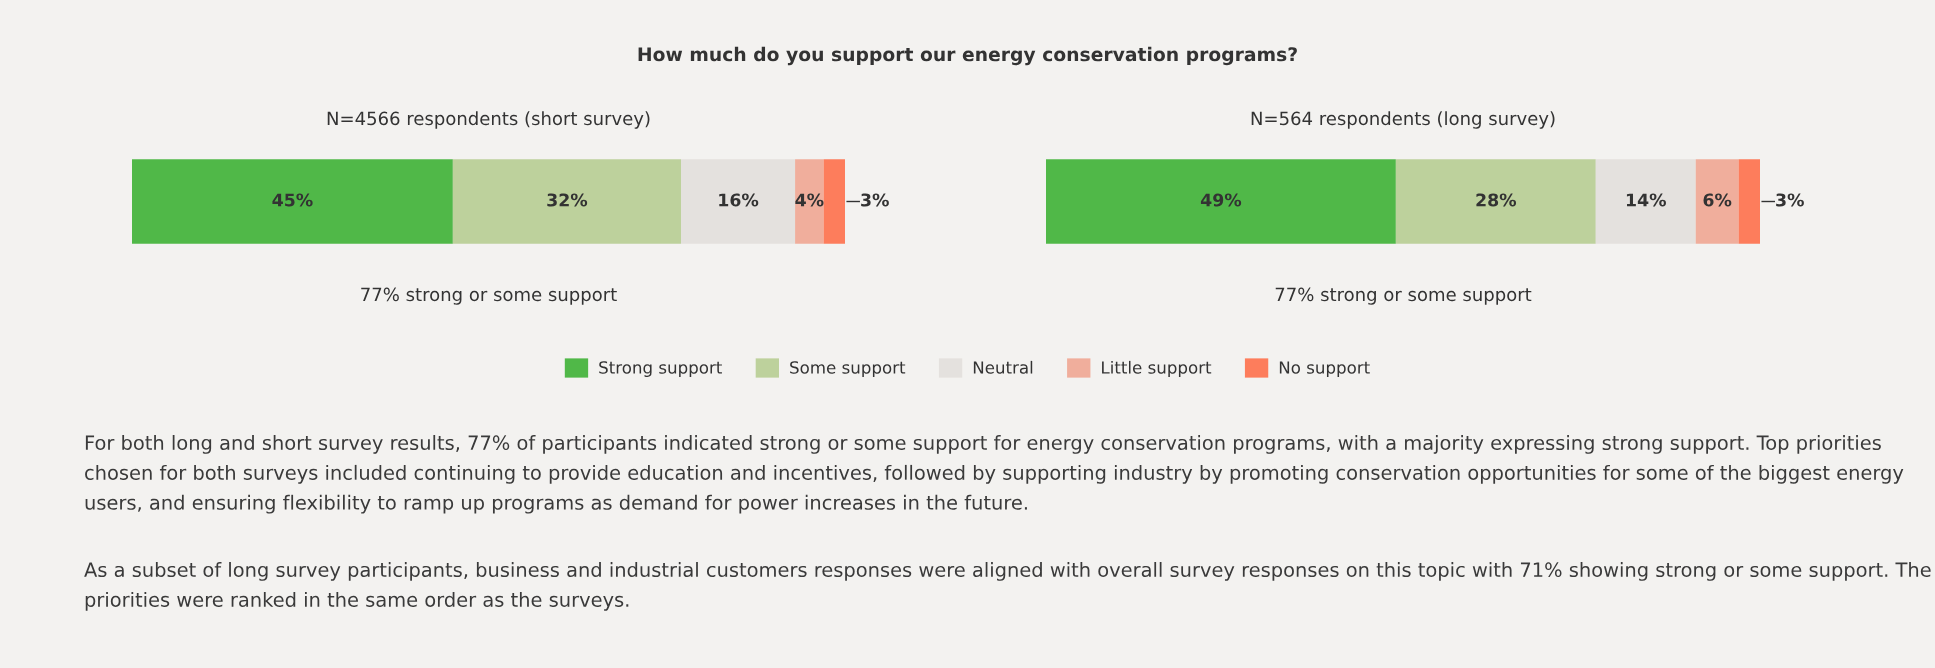  What do you see at coordinates (848, 369) in the screenshot?
I see `legend-label: Some support` at bounding box center [848, 369].